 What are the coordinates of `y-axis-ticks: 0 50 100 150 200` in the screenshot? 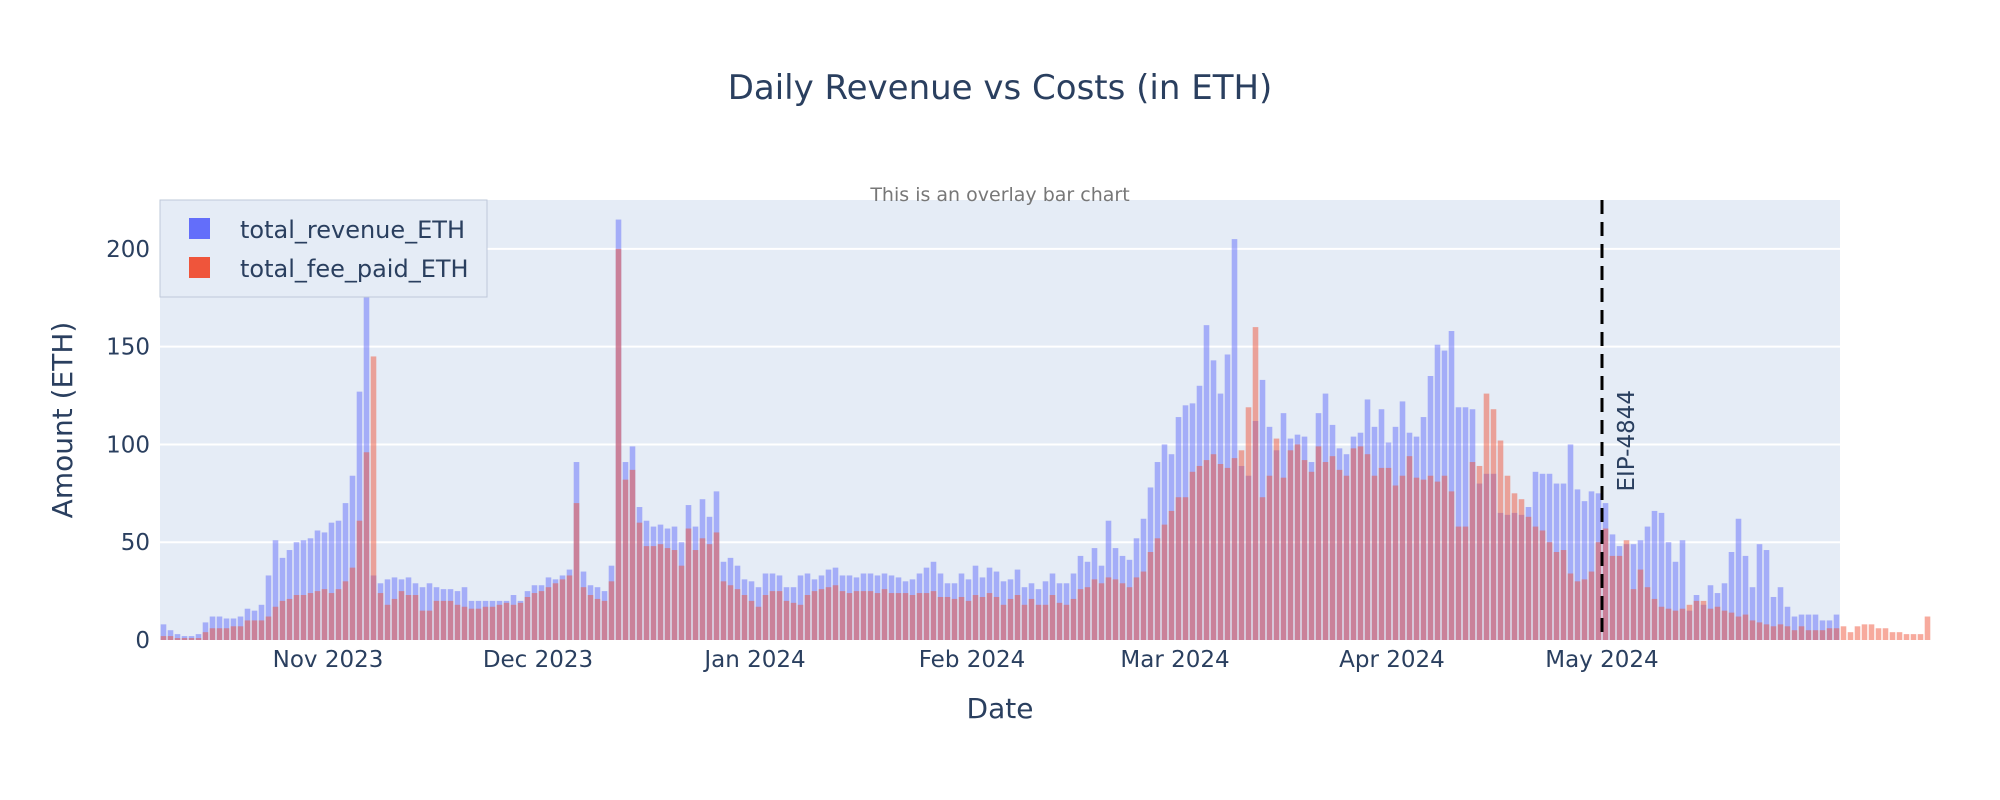 It's located at (128, 445).